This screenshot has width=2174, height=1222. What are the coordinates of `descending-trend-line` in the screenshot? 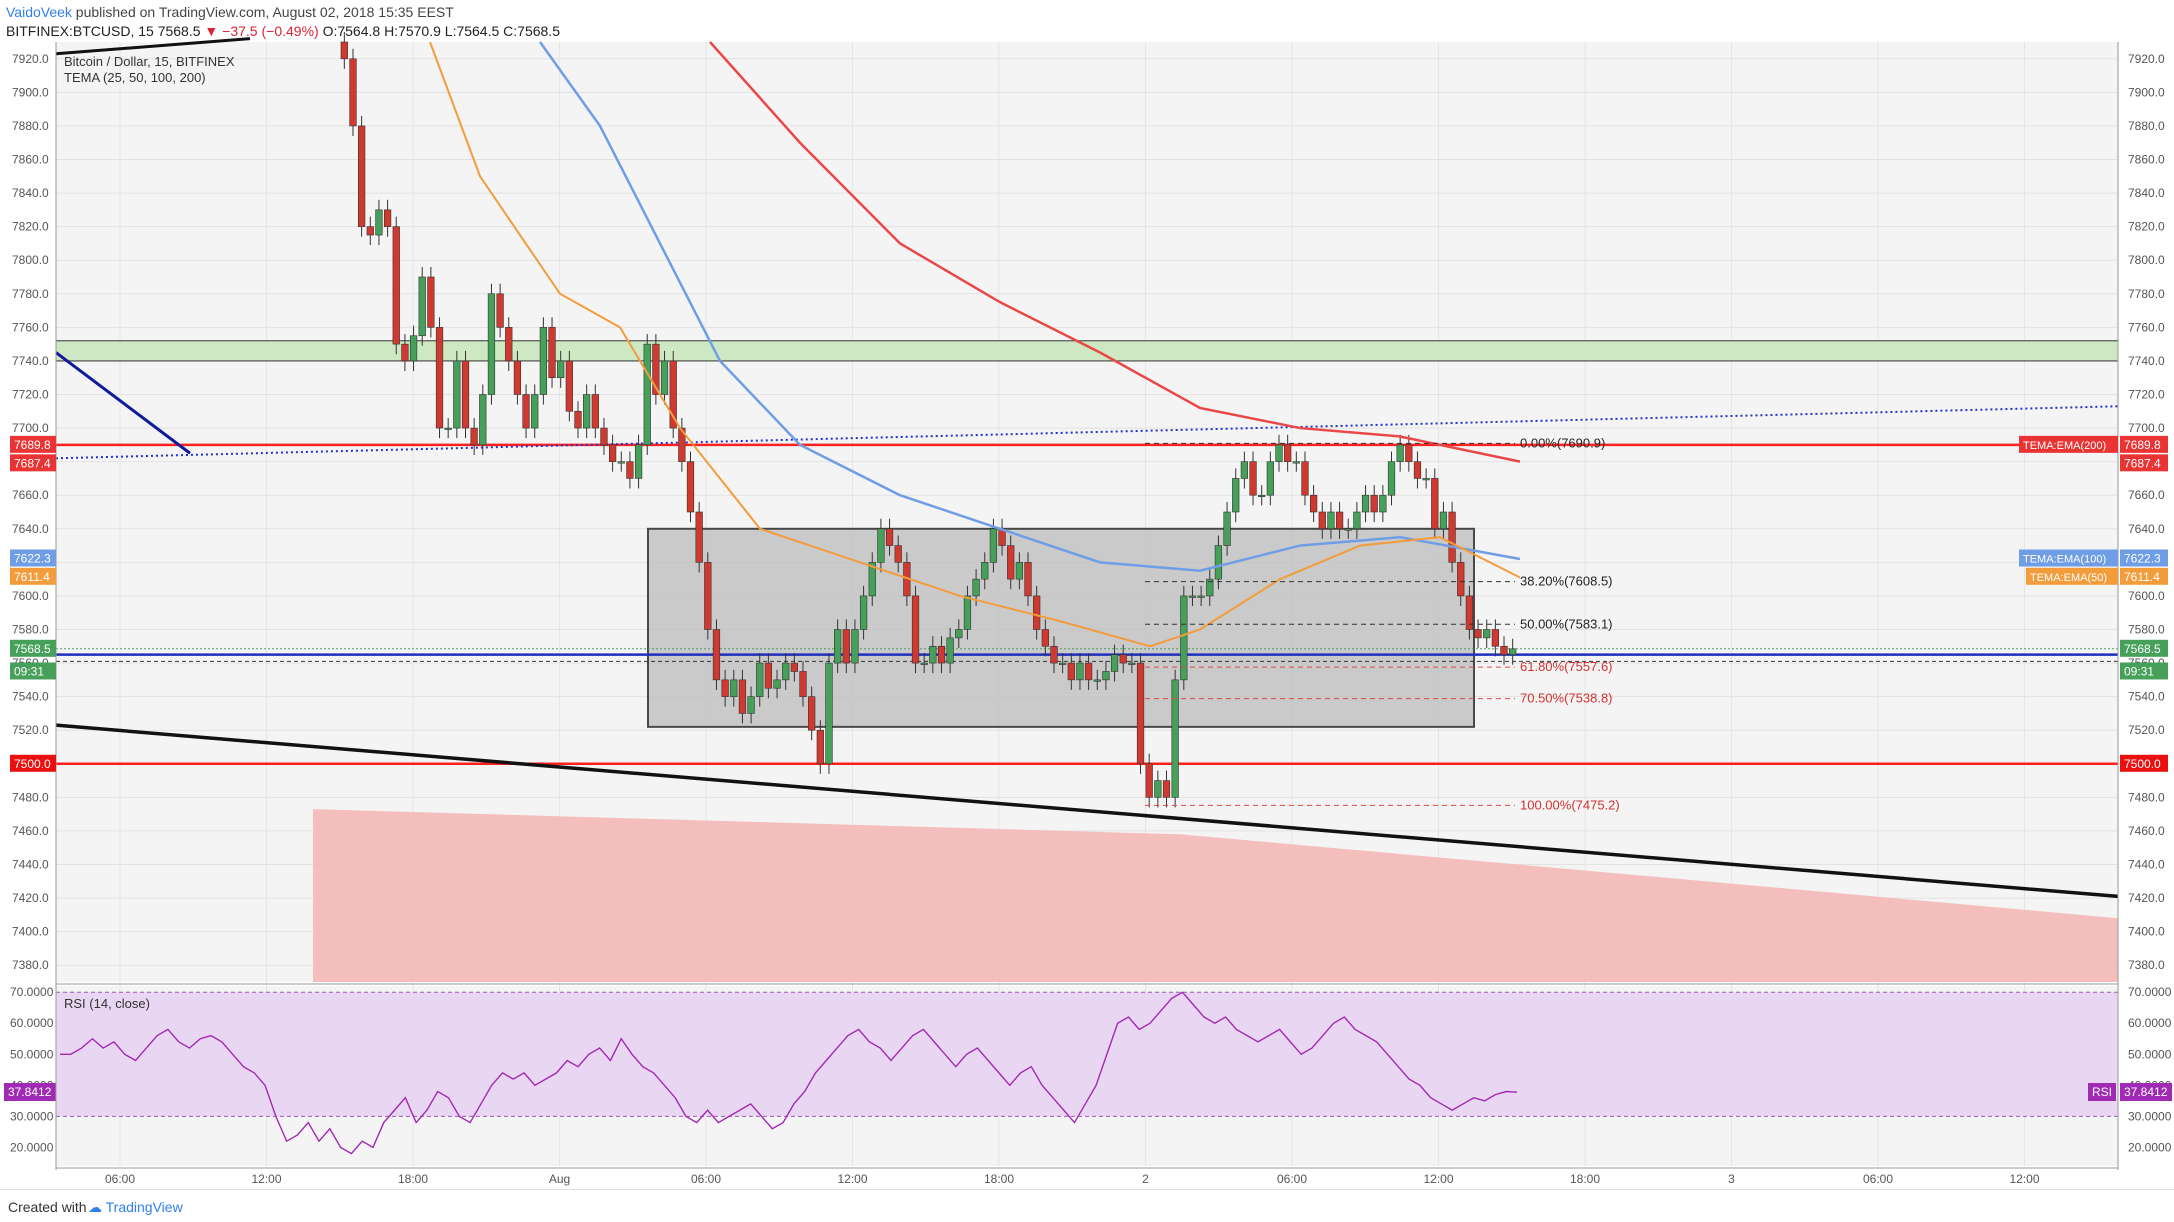 It's located at (1087, 811).